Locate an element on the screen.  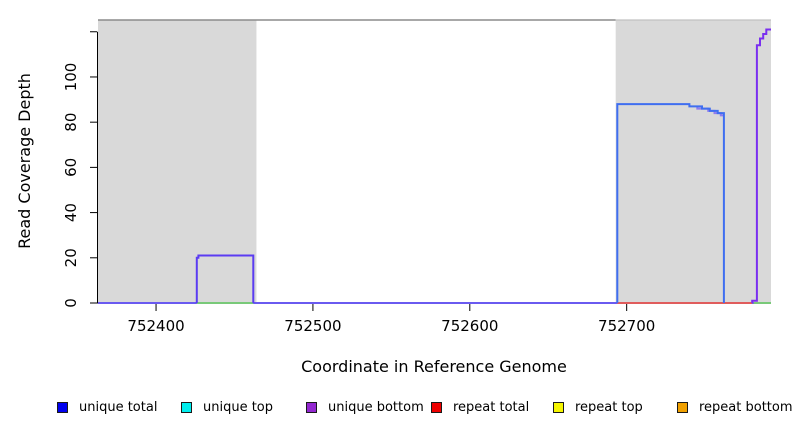
trace-unique-bump is located at coordinates (225, 278).